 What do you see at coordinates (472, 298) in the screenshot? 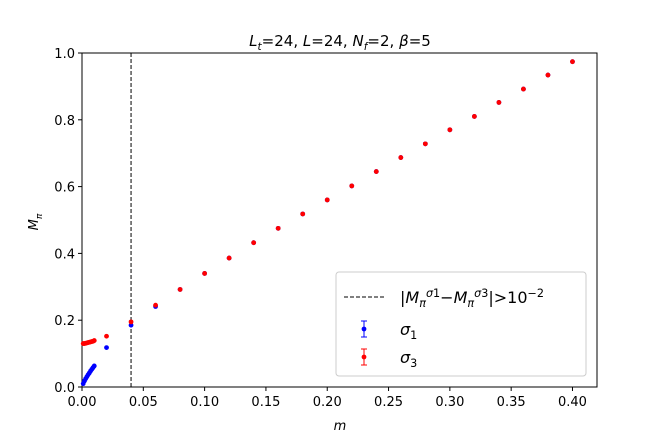
I see `legend-label: |Mπσ1−Mπσ3|>10−2` at bounding box center [472, 298].